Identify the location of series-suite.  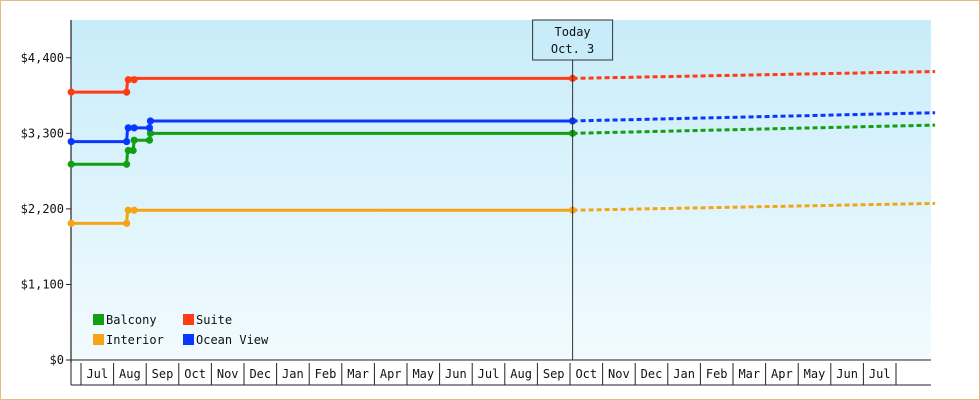
(501, 83).